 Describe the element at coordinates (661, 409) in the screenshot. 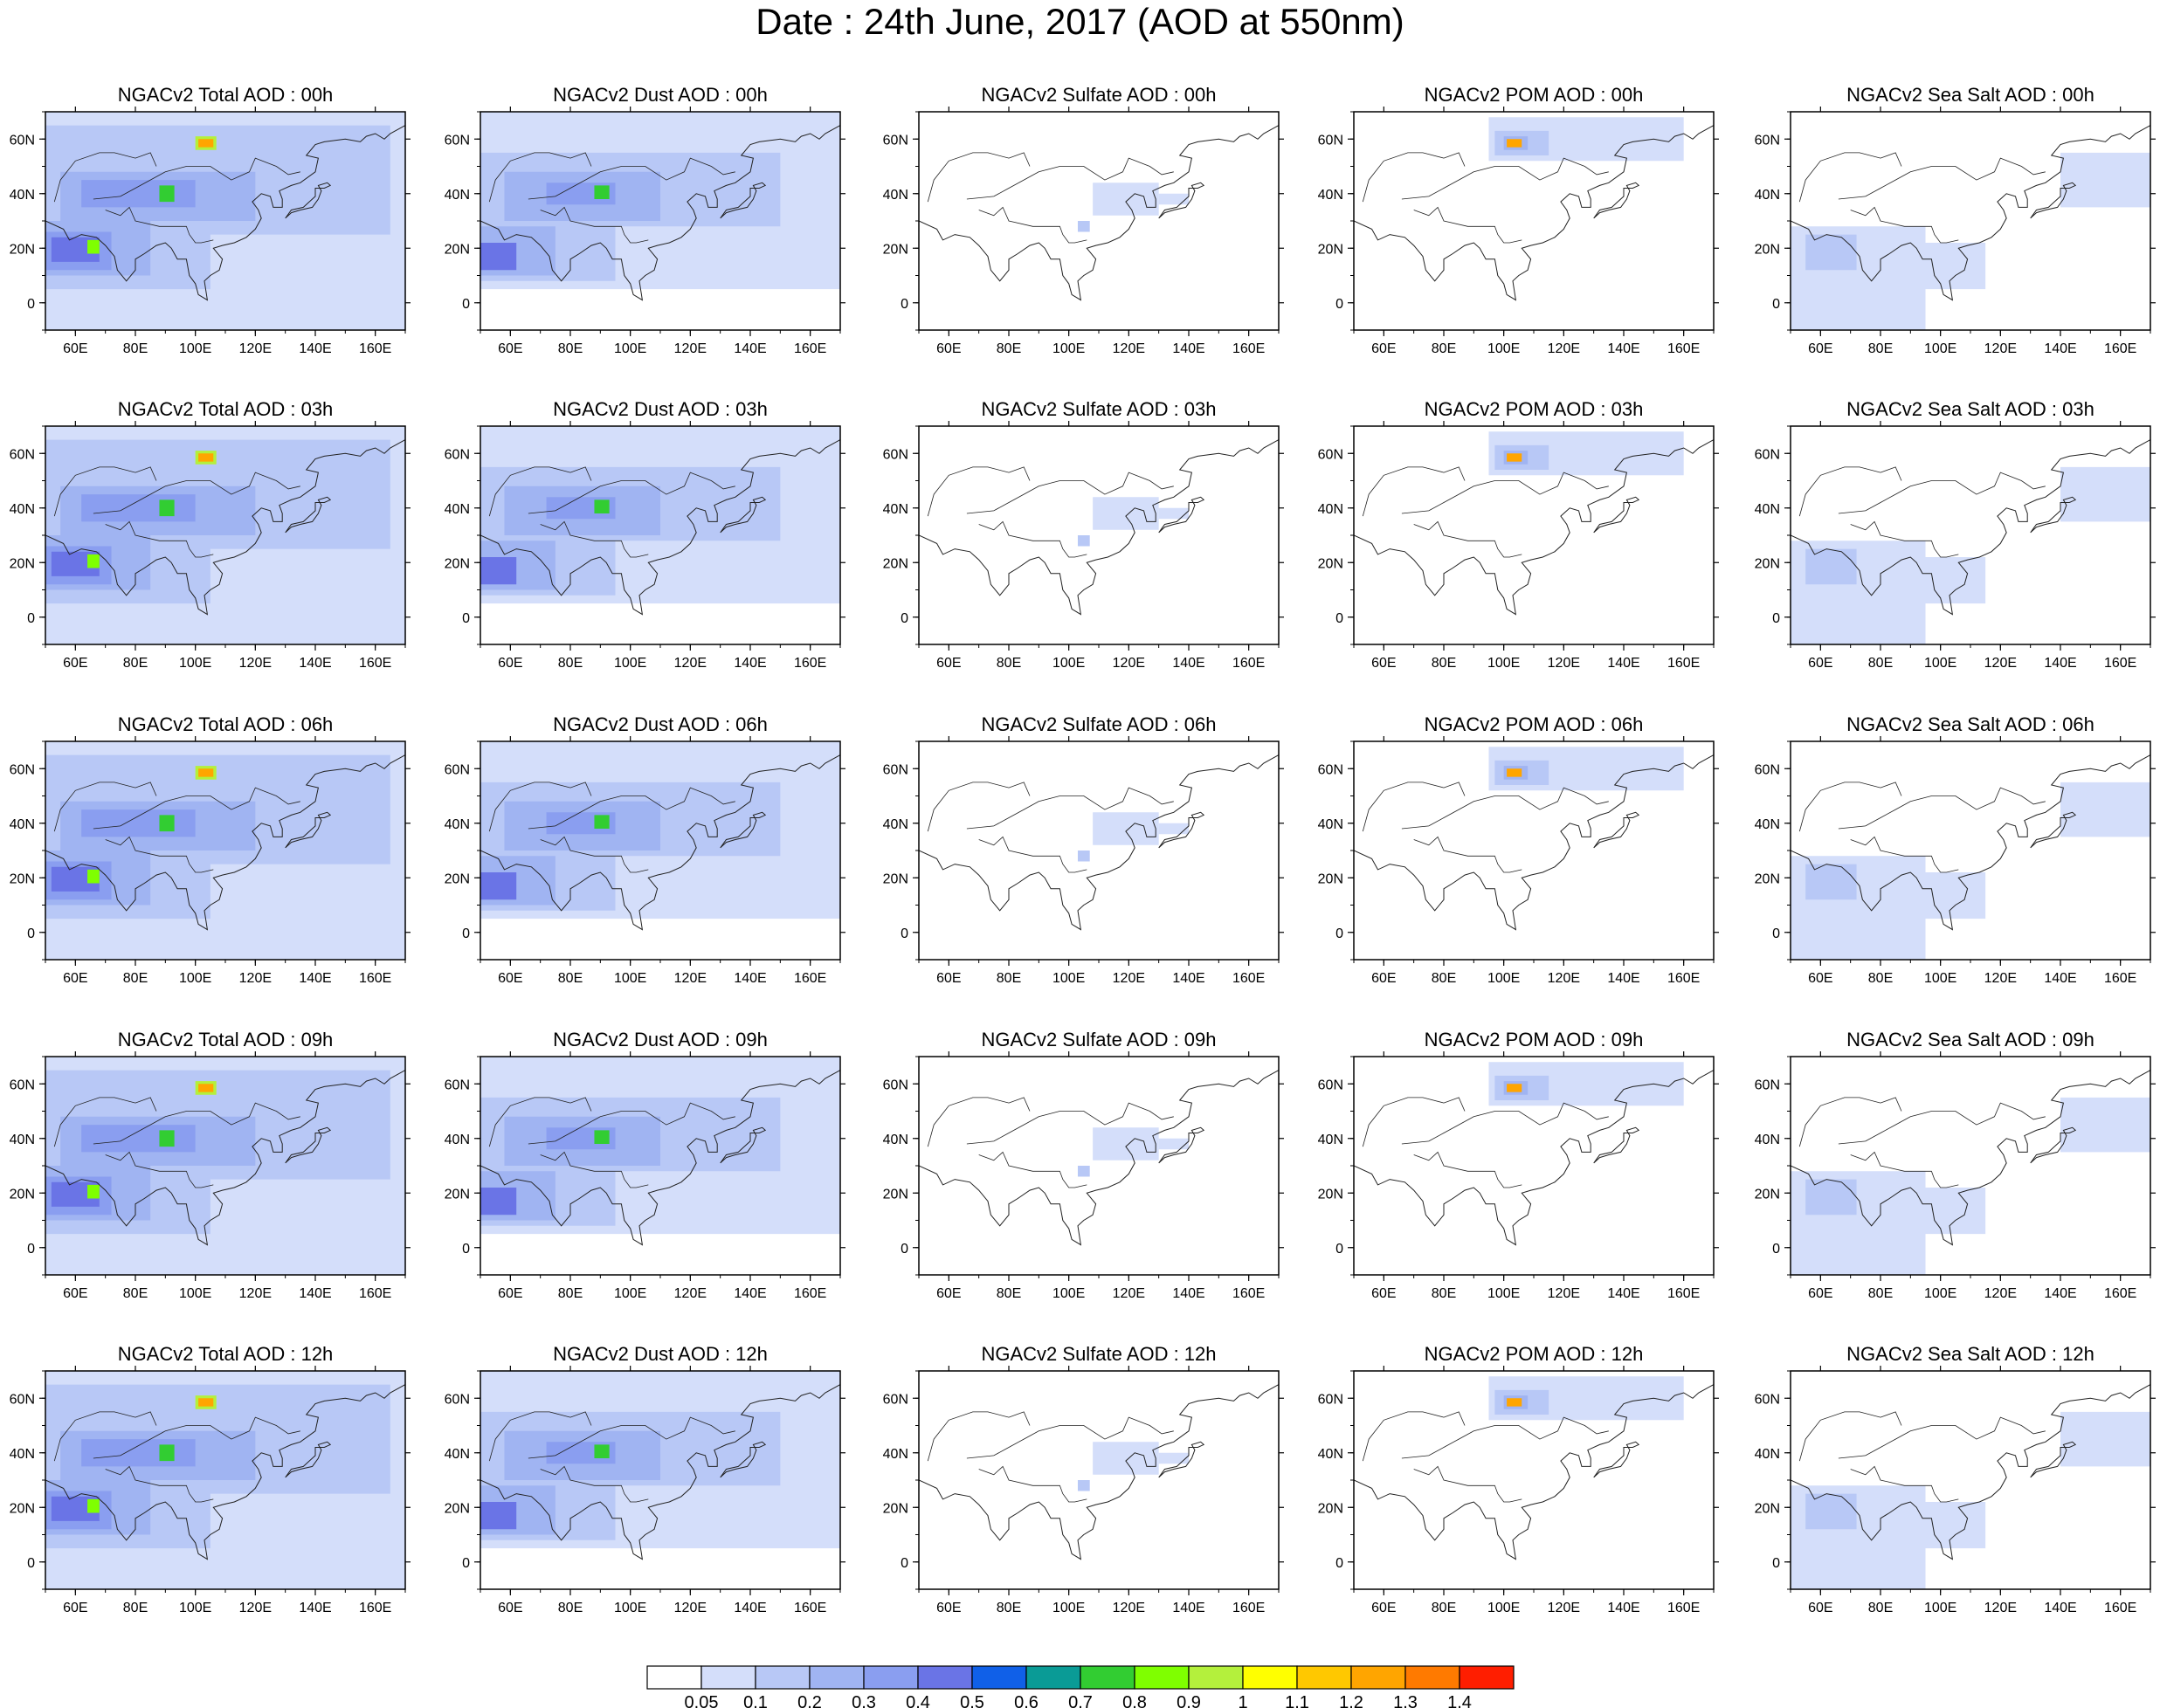

I see `panel-title: NGACv2 Dust AOD : 03h` at that location.